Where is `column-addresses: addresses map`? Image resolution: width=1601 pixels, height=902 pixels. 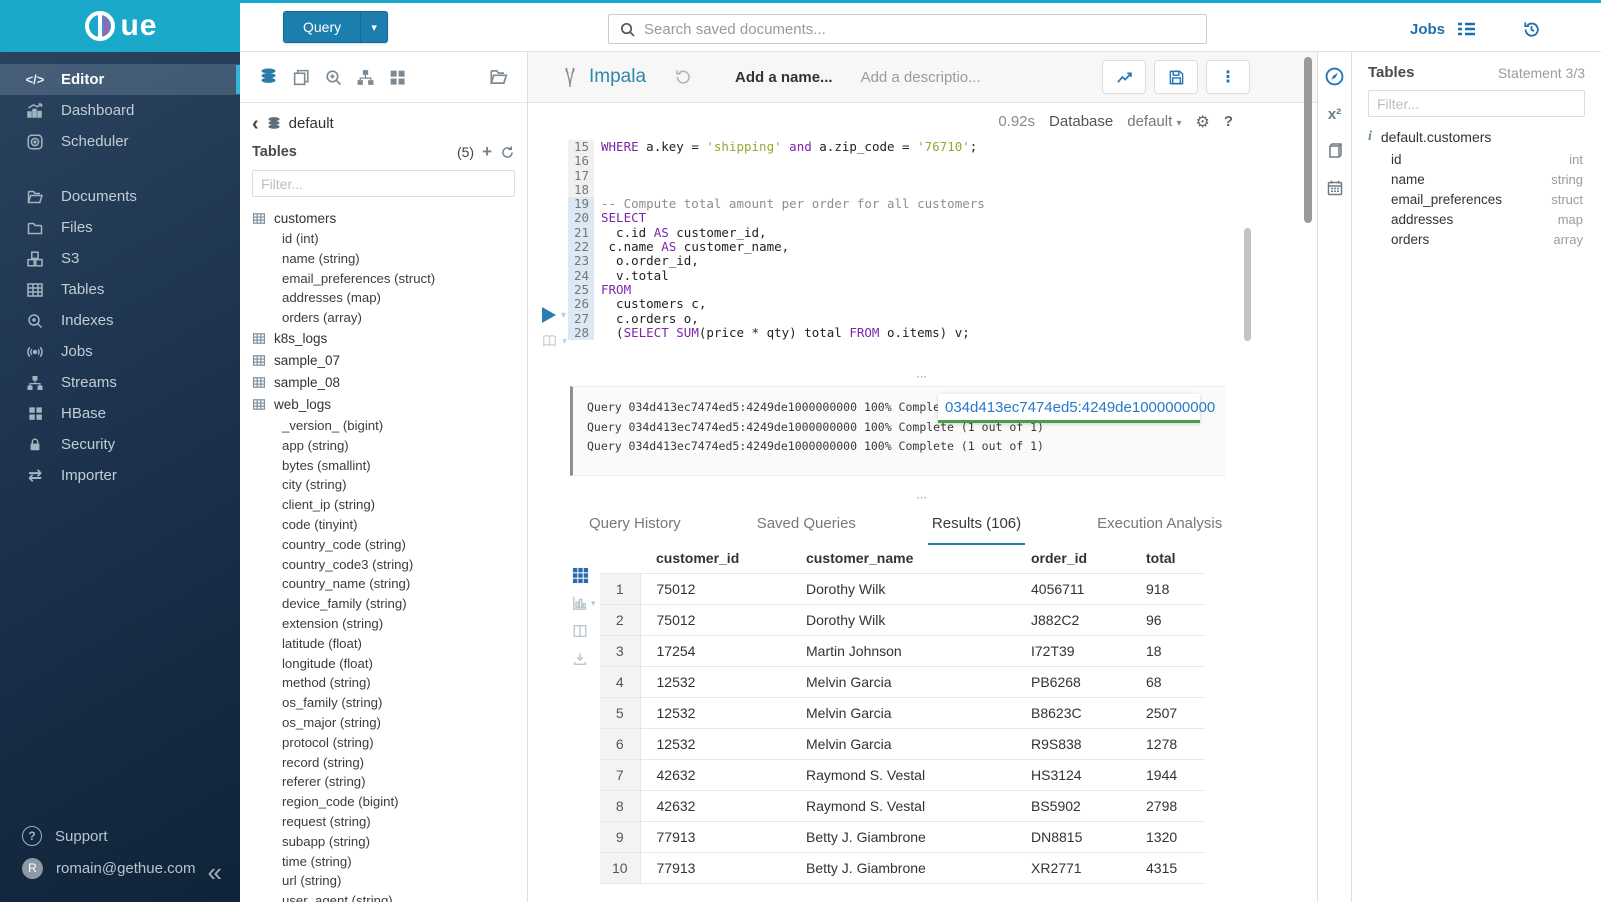 column-addresses: addresses map is located at coordinates (1476, 219).